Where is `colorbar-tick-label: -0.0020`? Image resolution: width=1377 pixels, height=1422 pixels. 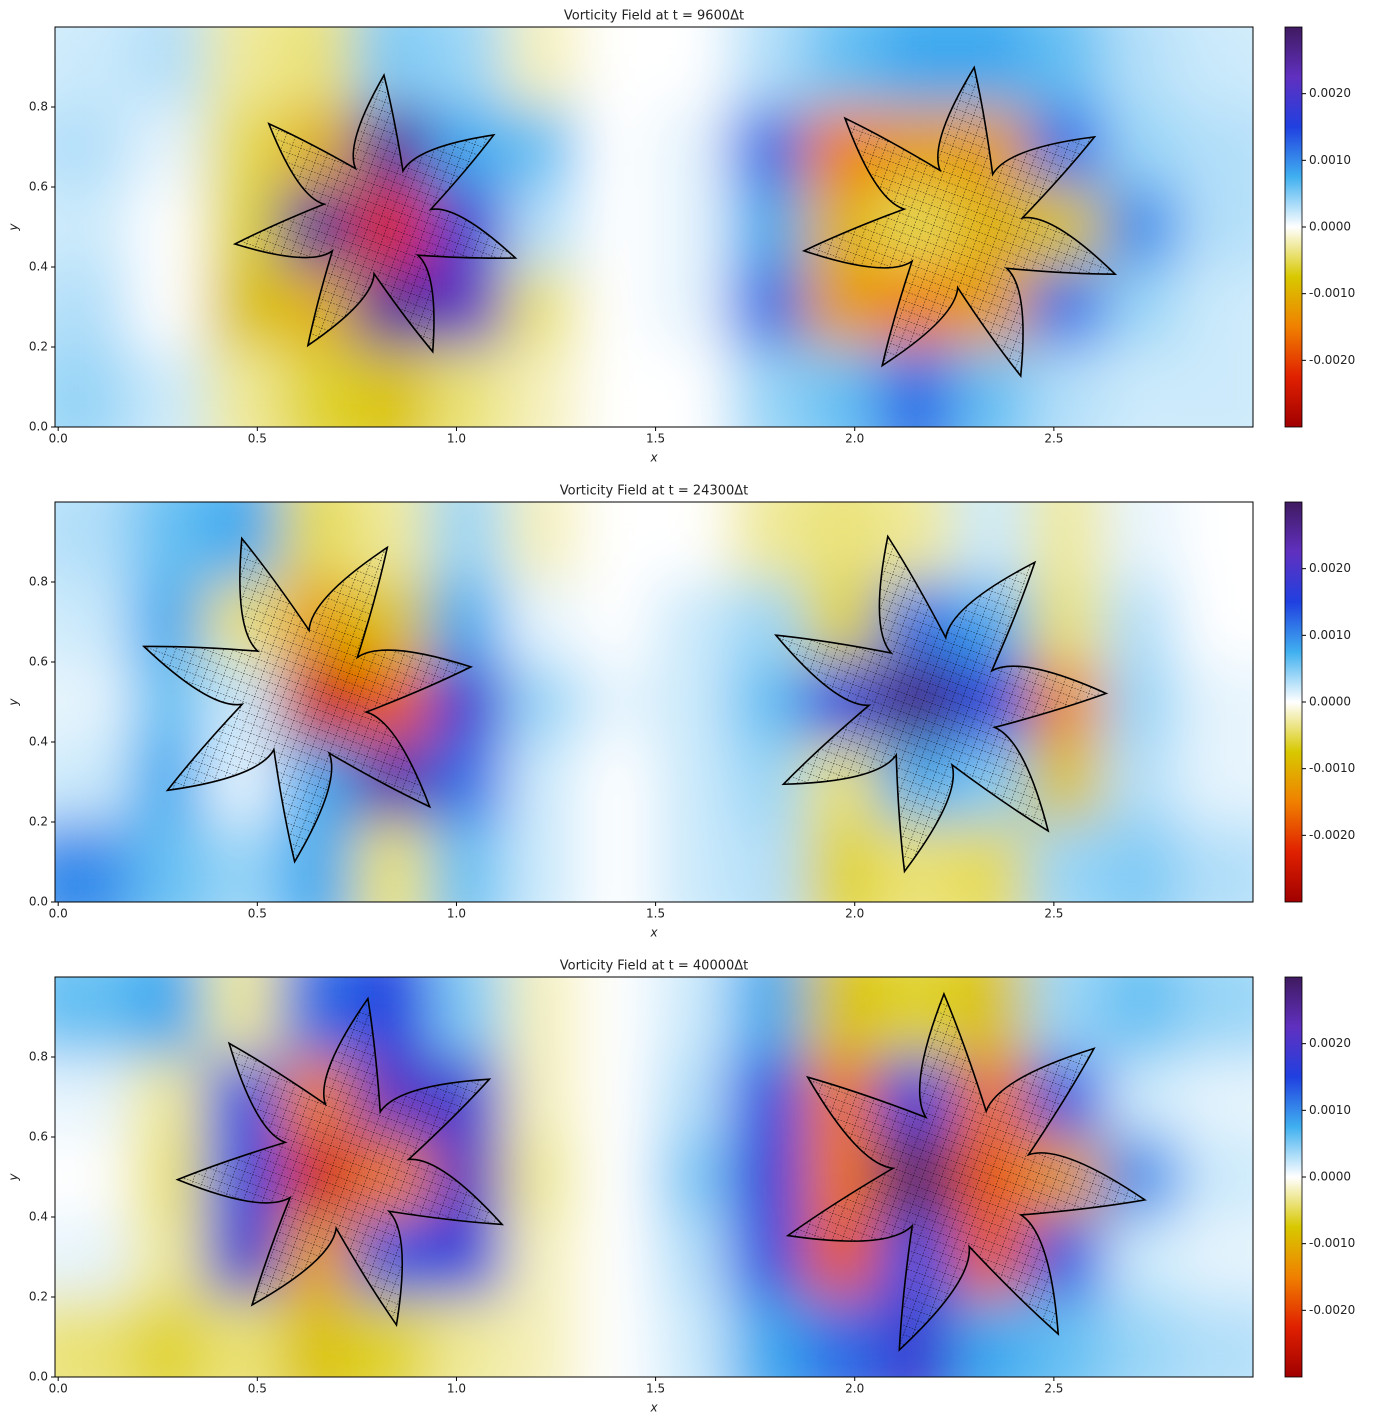
colorbar-tick-label: -0.0020 is located at coordinates (1332, 360).